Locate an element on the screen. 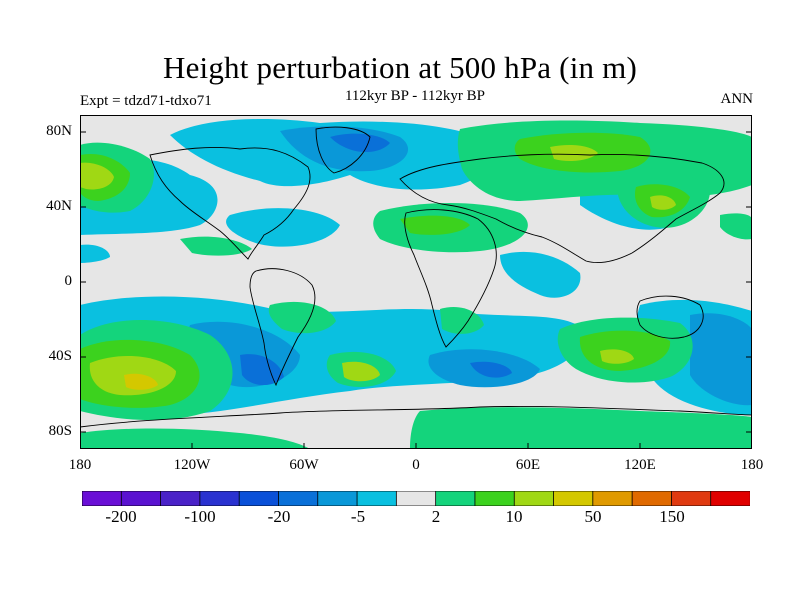 Image resolution: width=800 pixels, height=600 pixels. coastline-north-america is located at coordinates (230, 203).